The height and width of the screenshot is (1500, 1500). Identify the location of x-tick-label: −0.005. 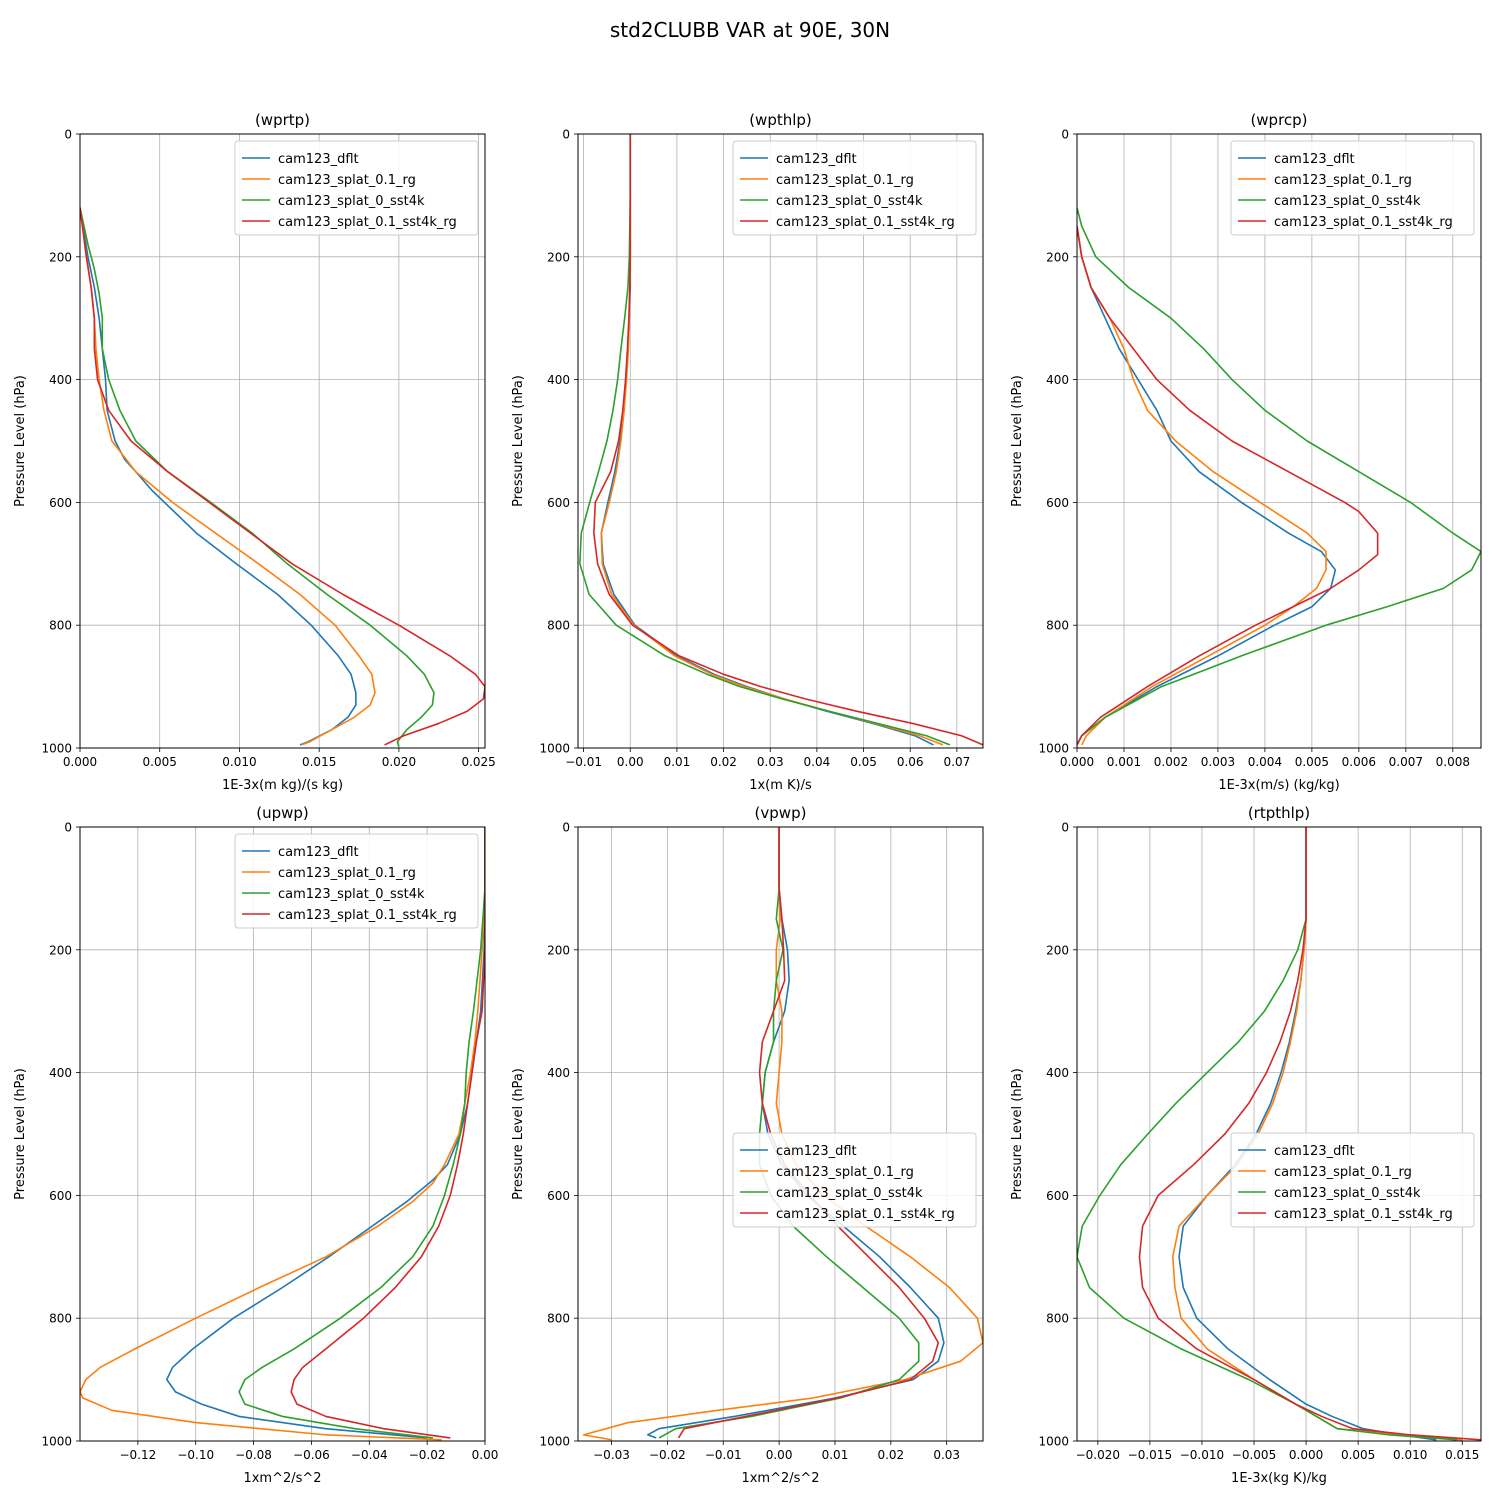
(1254, 1455).